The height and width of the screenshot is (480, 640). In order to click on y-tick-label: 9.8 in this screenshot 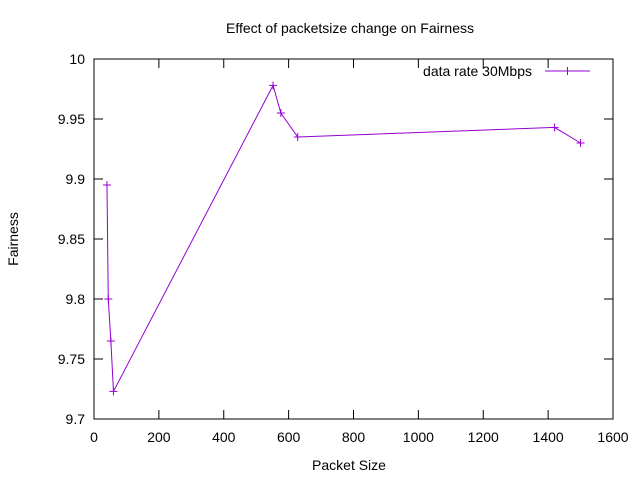, I will do `click(76, 299)`.